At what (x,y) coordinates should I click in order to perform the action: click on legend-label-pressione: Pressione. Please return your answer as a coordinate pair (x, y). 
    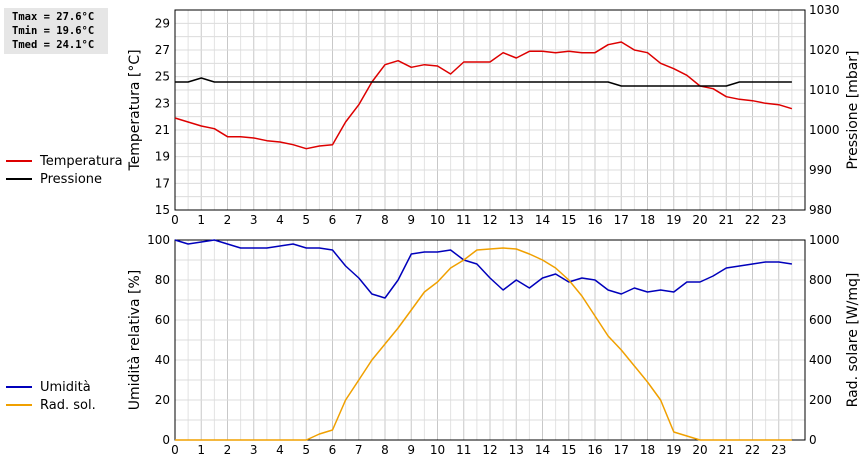
    Looking at the image, I should click on (71, 179).